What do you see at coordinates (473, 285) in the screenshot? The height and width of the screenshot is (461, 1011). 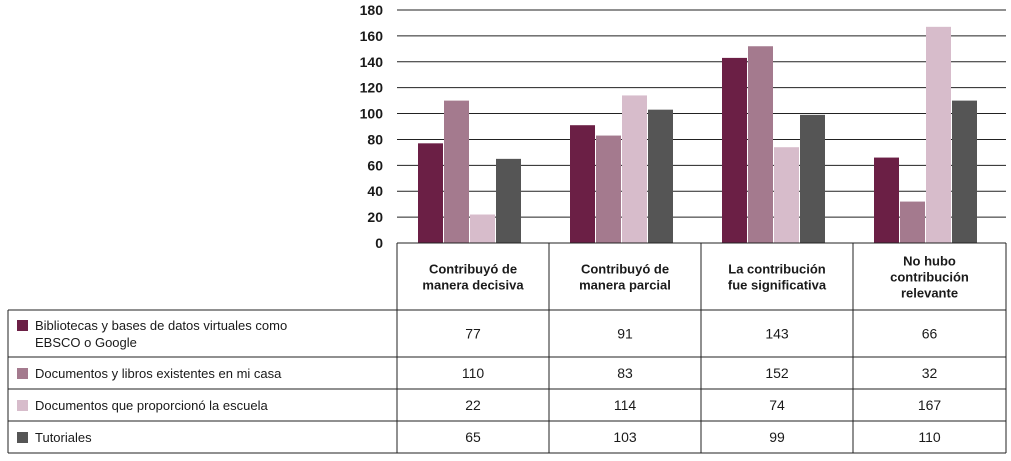 I see `category-label: manera decisiva` at bounding box center [473, 285].